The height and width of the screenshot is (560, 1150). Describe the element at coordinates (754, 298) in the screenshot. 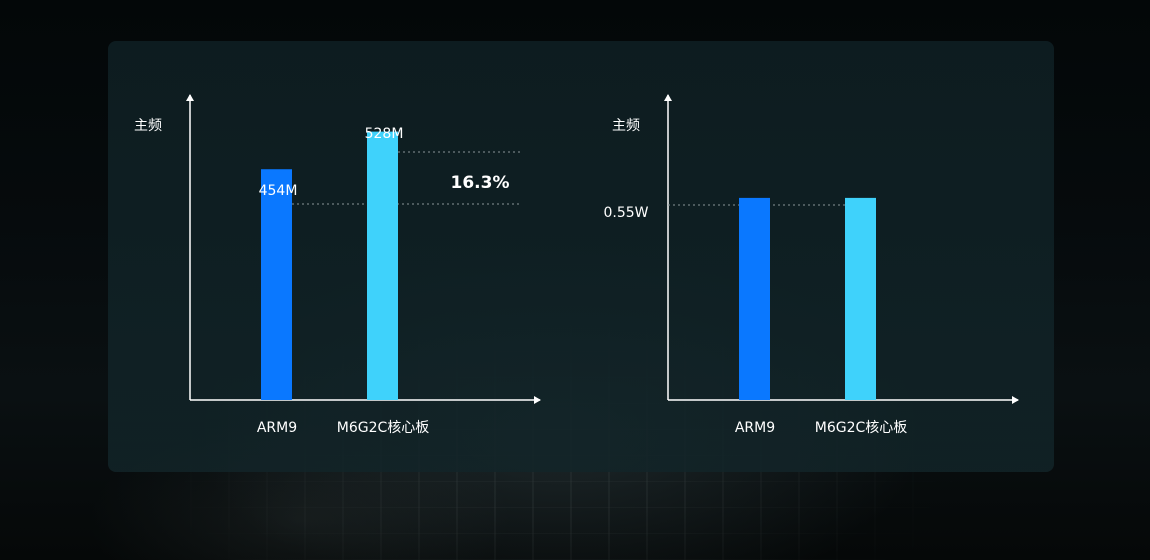

I see `bar-arm9-power` at that location.